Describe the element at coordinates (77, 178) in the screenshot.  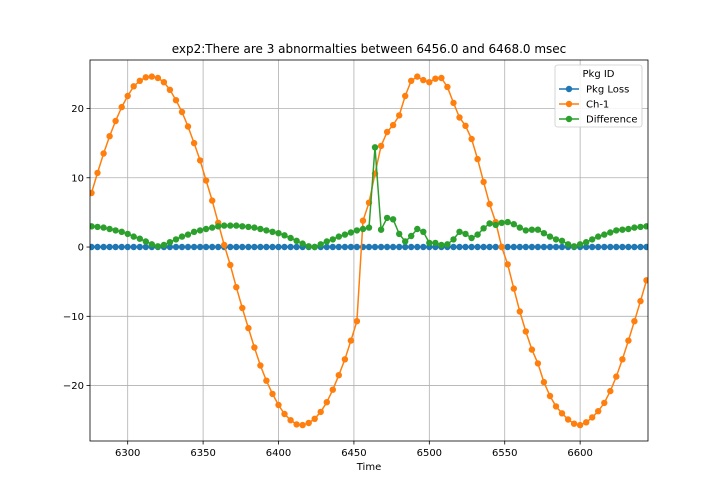
I see `y-tick-label: 10` at that location.